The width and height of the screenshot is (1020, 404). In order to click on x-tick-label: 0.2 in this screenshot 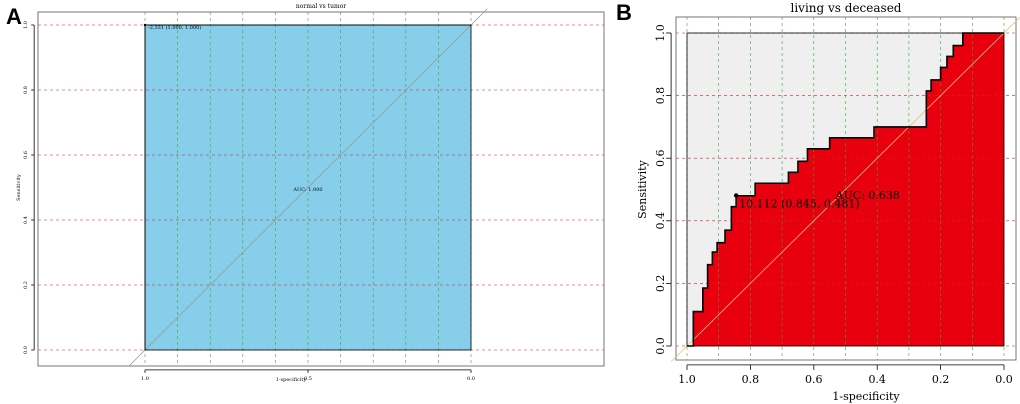, I will do `click(941, 379)`.